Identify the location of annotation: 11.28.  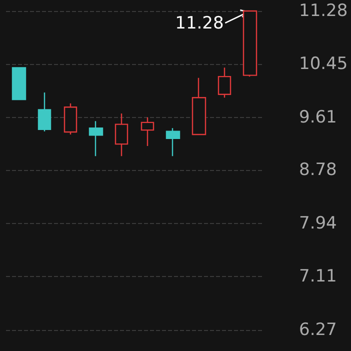
(199, 24).